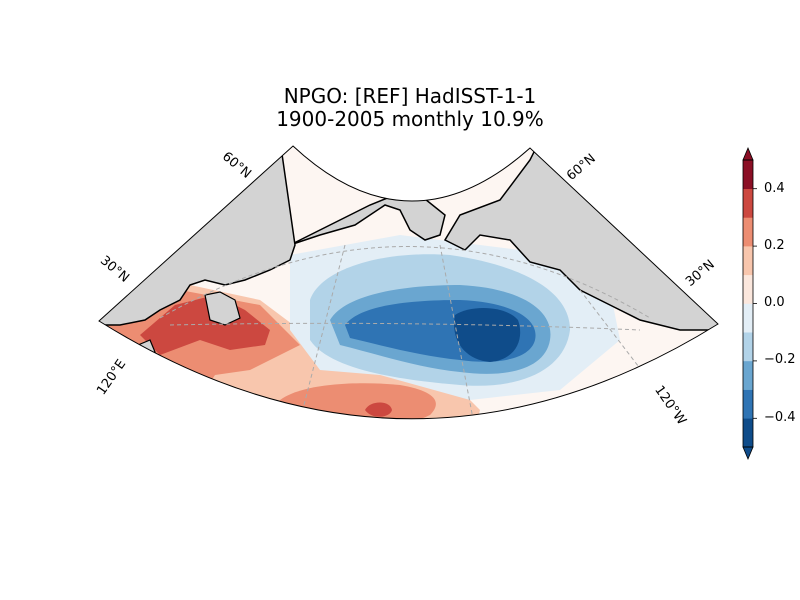 This screenshot has height=600, width=800. Describe the element at coordinates (410, 119) in the screenshot. I see `map-title-line2: 1900-2005 monthly 10.9%` at that location.